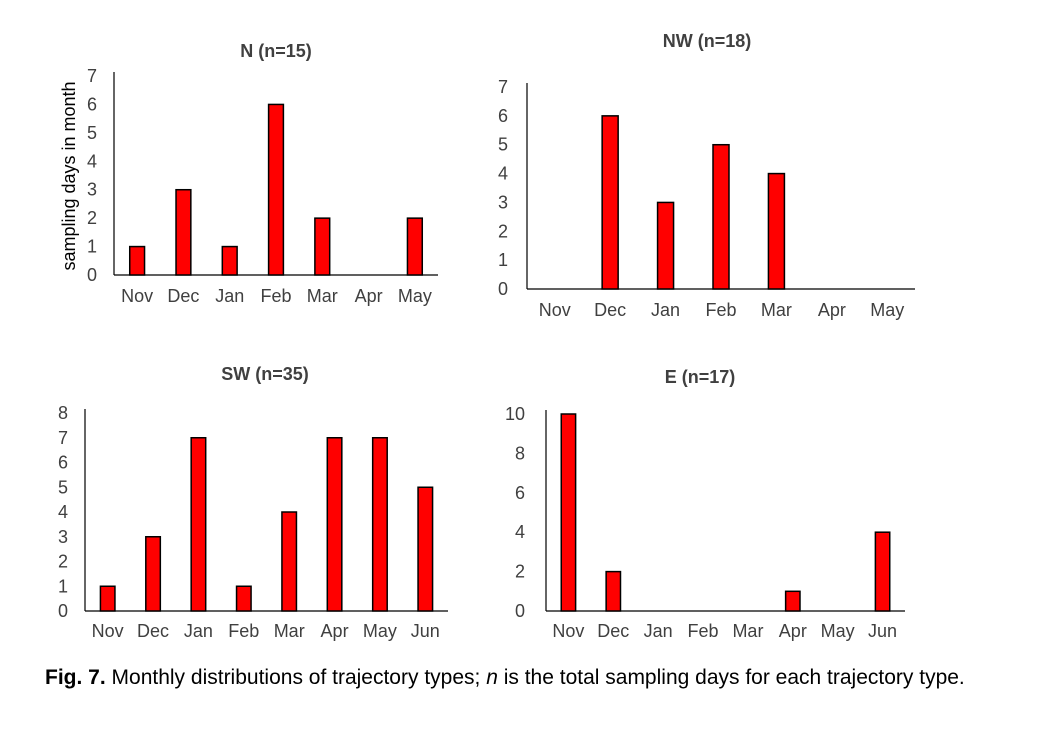 Image resolution: width=1063 pixels, height=738 pixels. I want to click on caption-italic: n, so click(492, 677).